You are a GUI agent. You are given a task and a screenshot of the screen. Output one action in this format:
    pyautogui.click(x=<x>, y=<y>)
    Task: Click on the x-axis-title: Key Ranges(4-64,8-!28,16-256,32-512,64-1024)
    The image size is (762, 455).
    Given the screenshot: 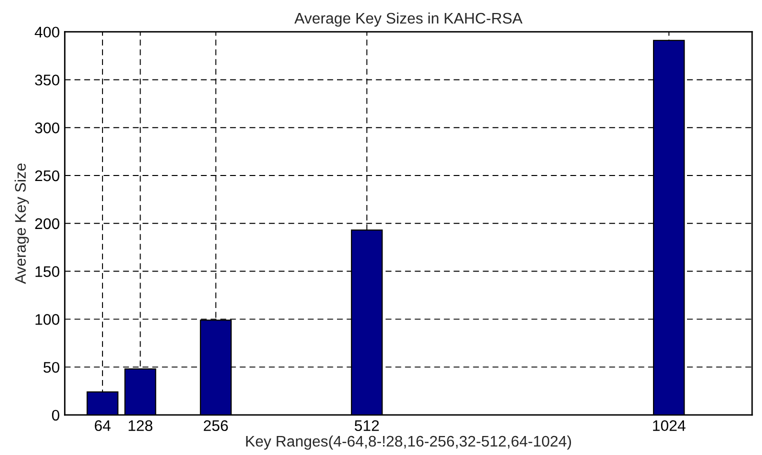 What is the action you would take?
    pyautogui.click(x=408, y=442)
    